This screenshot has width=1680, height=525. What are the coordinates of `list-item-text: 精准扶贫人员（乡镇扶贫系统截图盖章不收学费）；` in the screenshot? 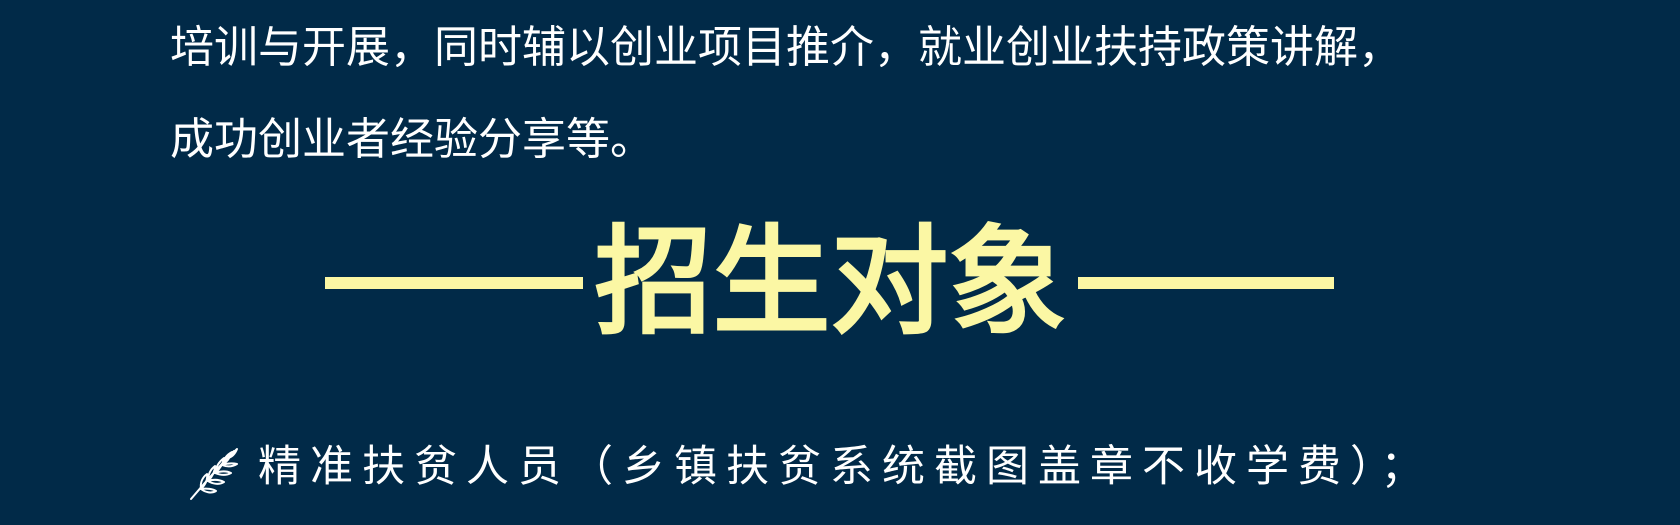 It's located at (845, 467).